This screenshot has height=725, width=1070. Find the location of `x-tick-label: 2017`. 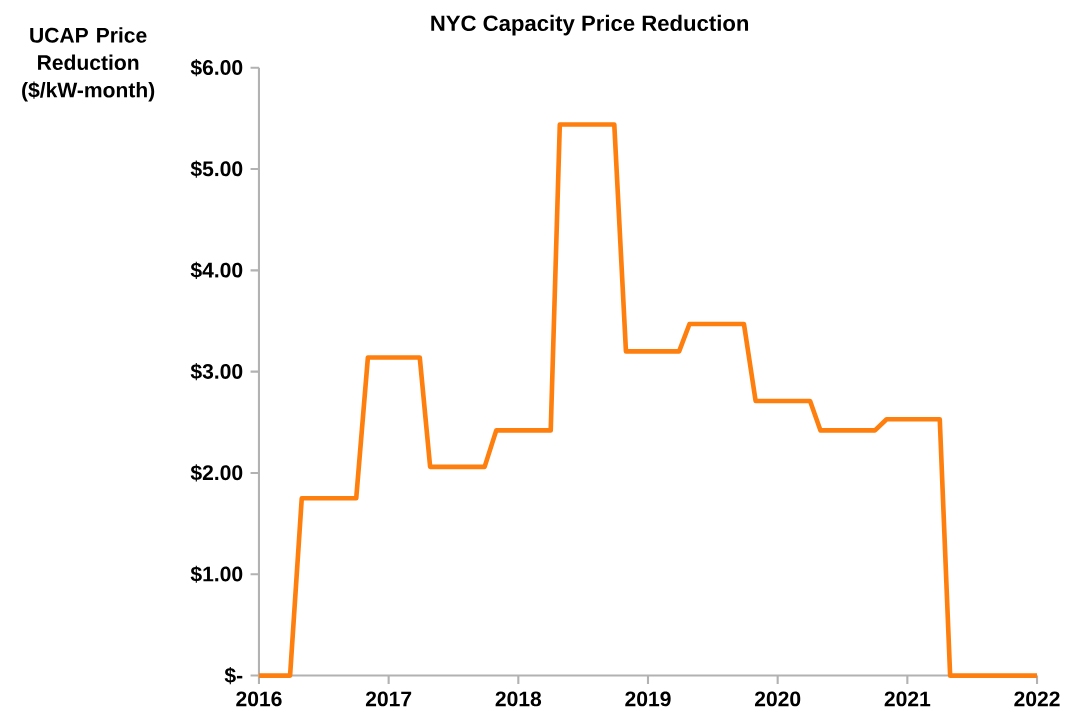

x-tick-label: 2017 is located at coordinates (388, 699).